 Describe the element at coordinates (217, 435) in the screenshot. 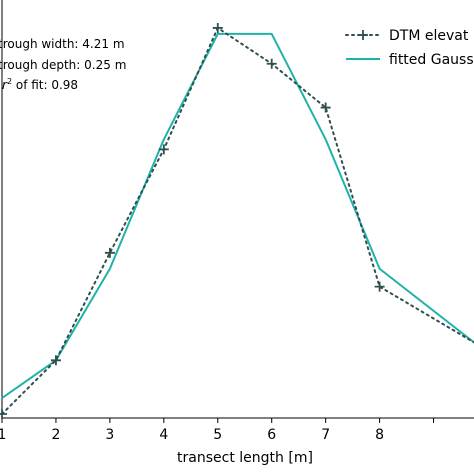

I see `x-tick-label: 5` at that location.